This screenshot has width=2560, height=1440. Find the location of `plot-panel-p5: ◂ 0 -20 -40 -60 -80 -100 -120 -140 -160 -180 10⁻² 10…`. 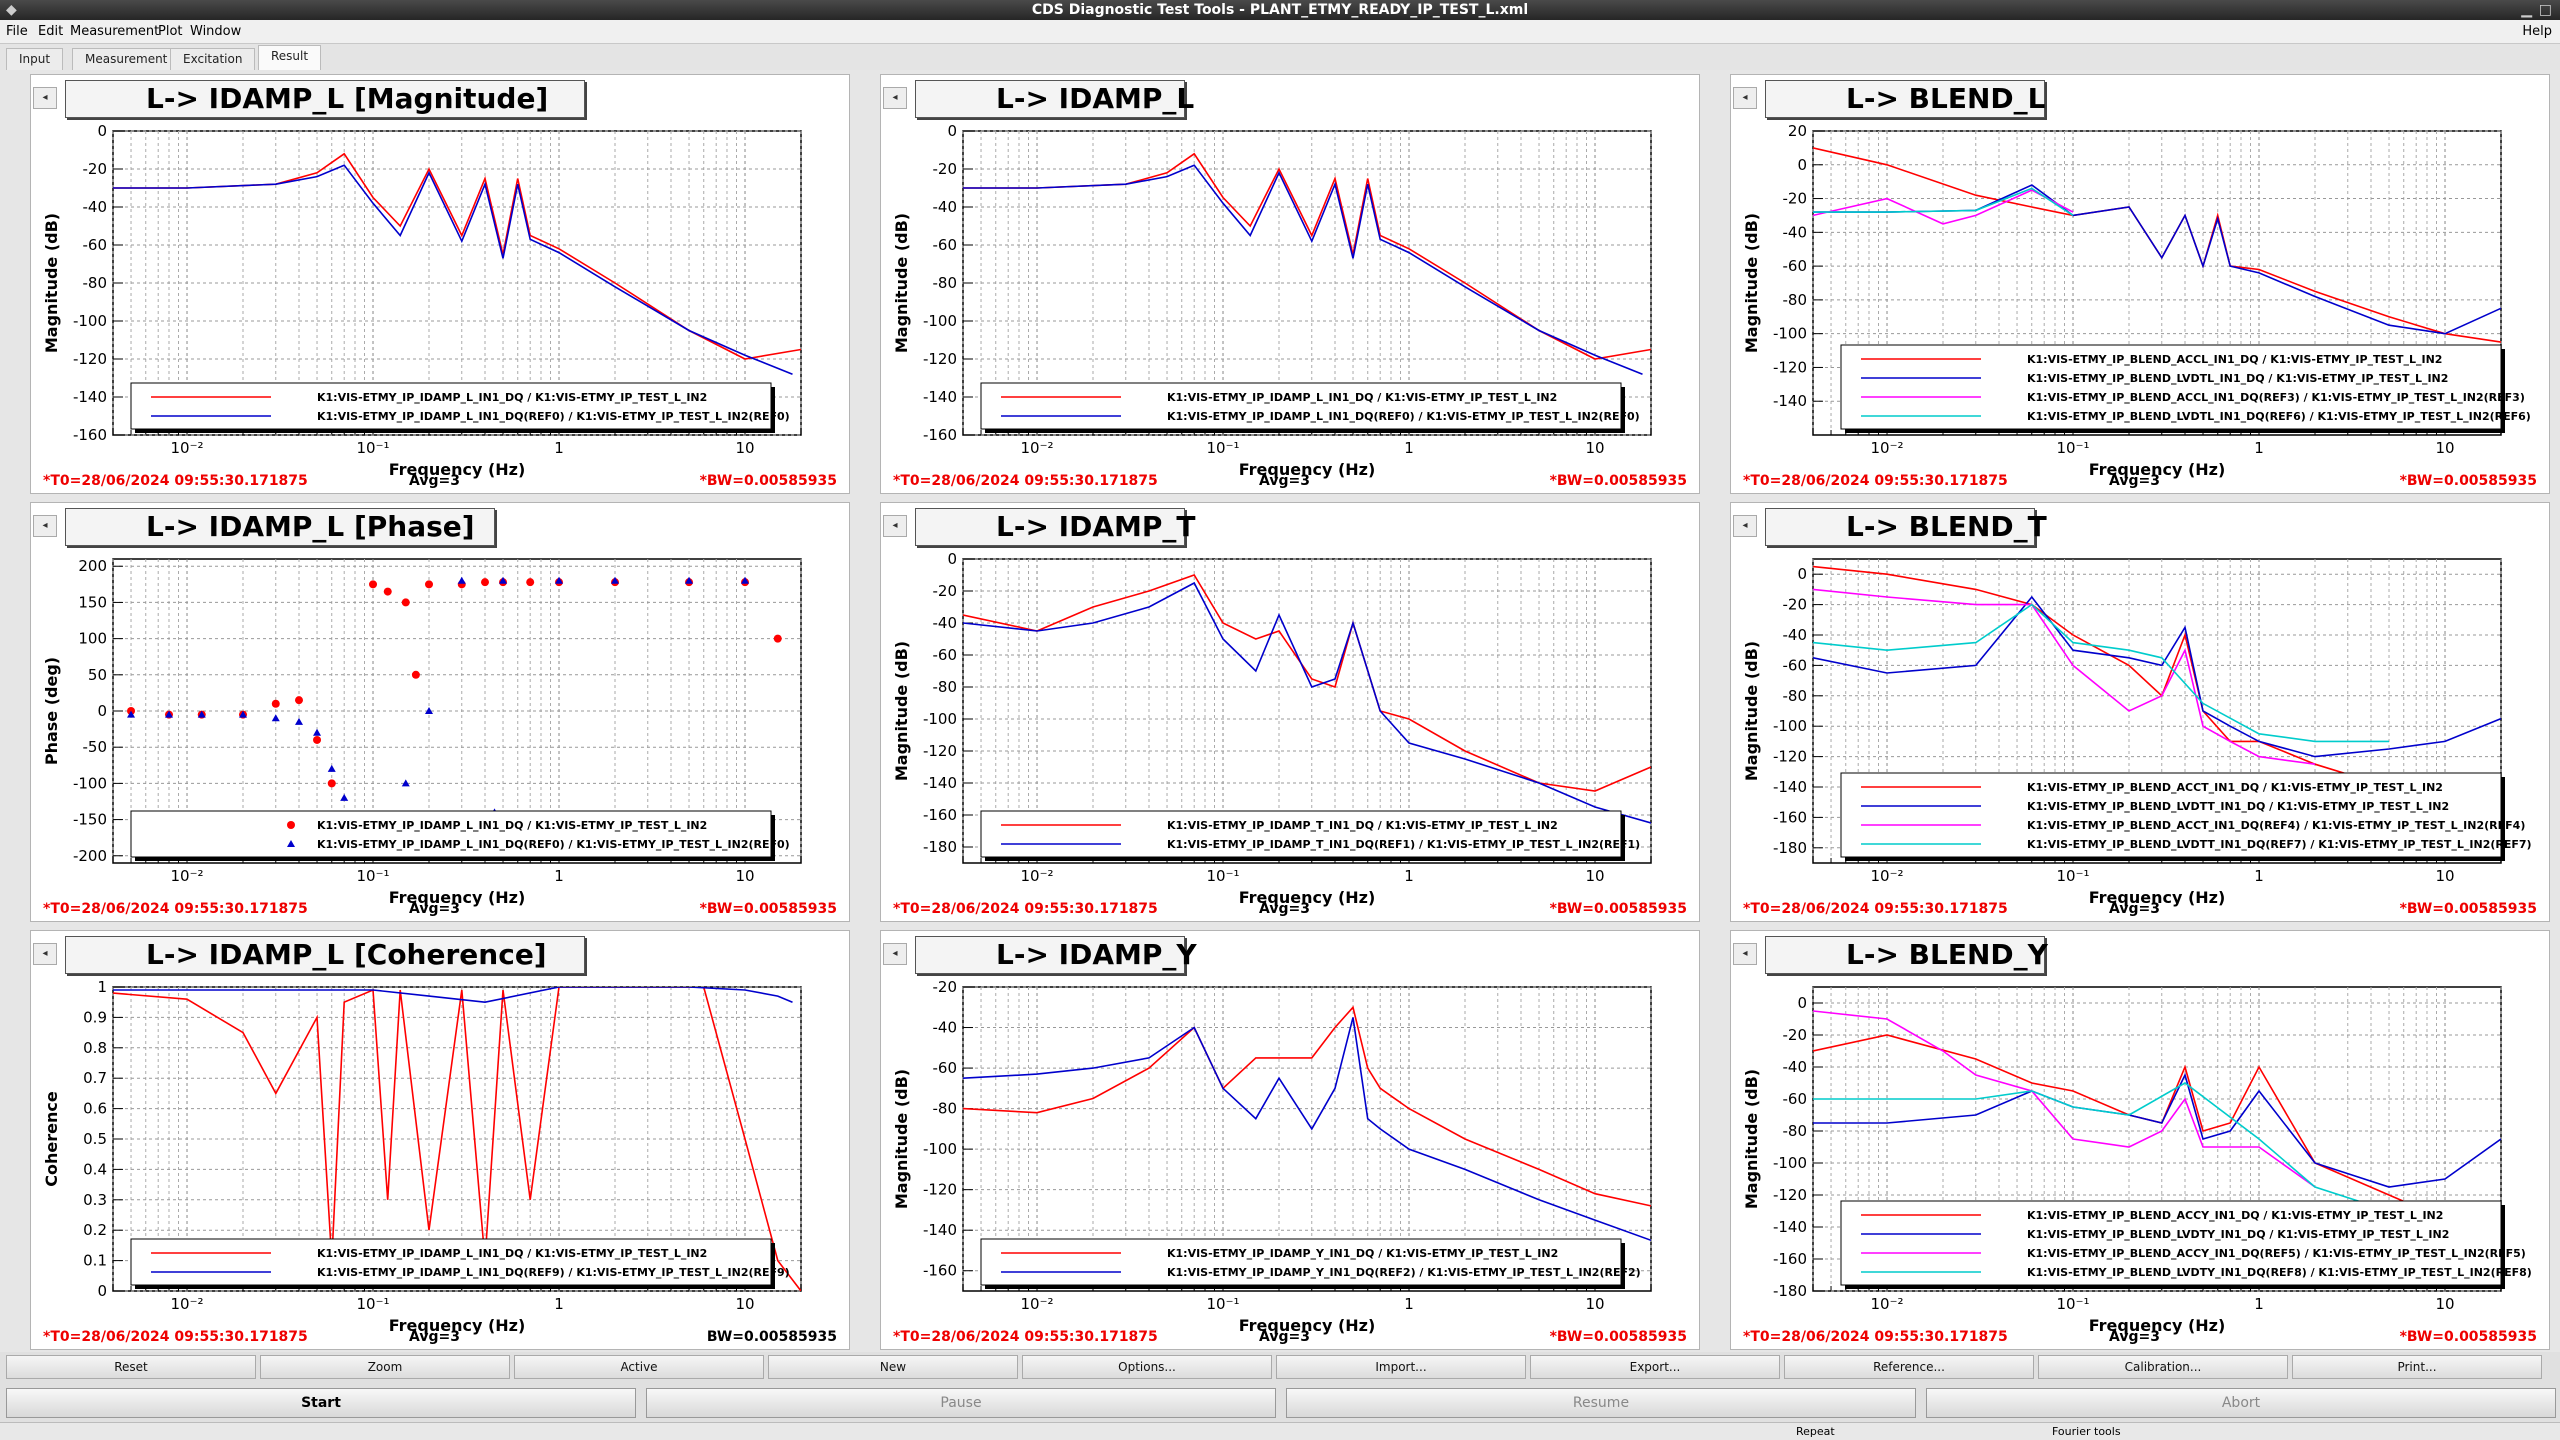

plot-panel-p5: ◂ 0 -20 -40 -60 -80 -100 -120 -140 -160 -180 10⁻² 10… is located at coordinates (1290, 712).